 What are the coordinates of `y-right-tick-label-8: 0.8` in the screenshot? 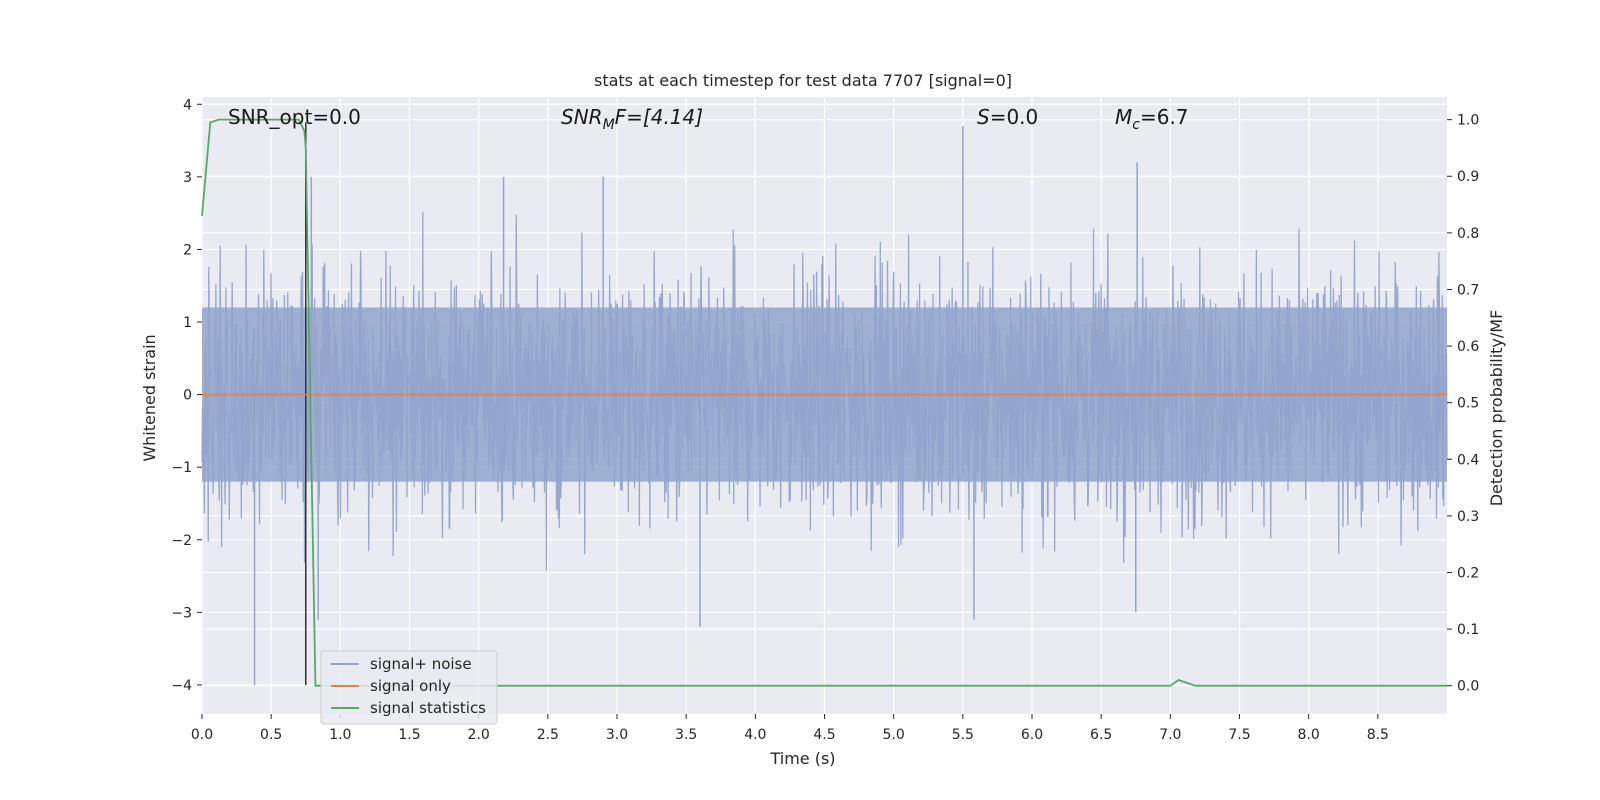 It's located at (1468, 234).